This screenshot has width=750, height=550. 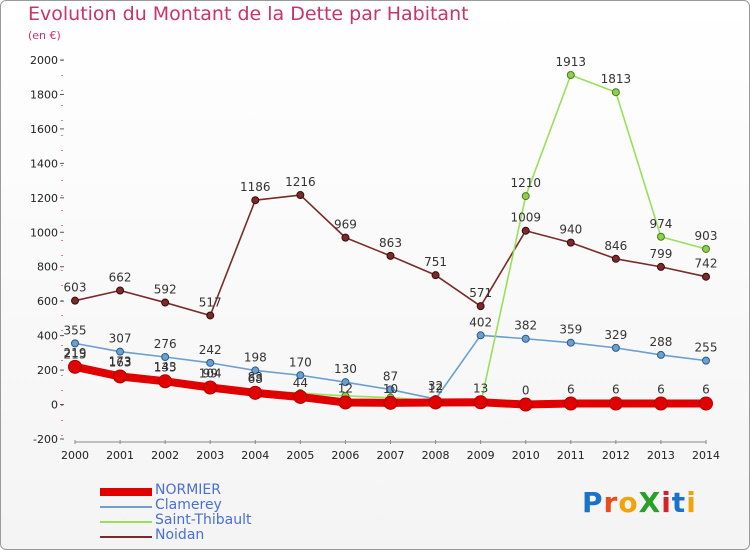 I want to click on data-label: 83, so click(x=255, y=377).